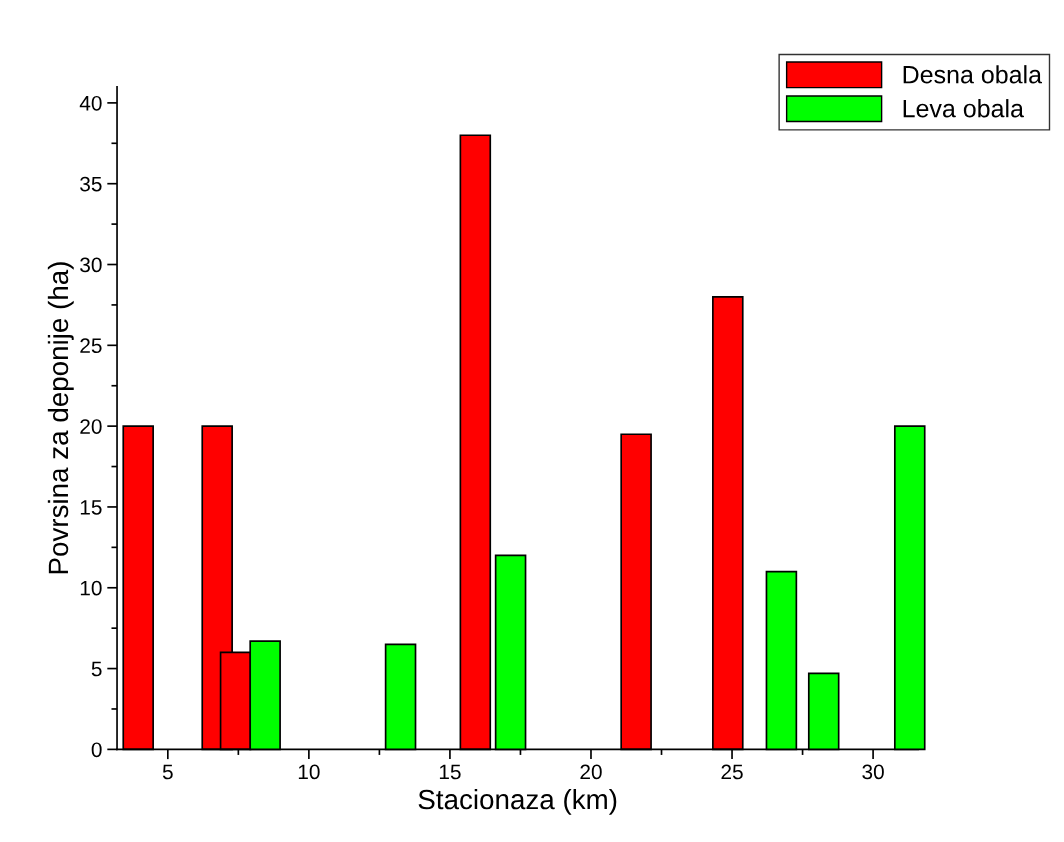 The image size is (1064, 842). What do you see at coordinates (91, 265) in the screenshot?
I see `y-tick-label: 30` at bounding box center [91, 265].